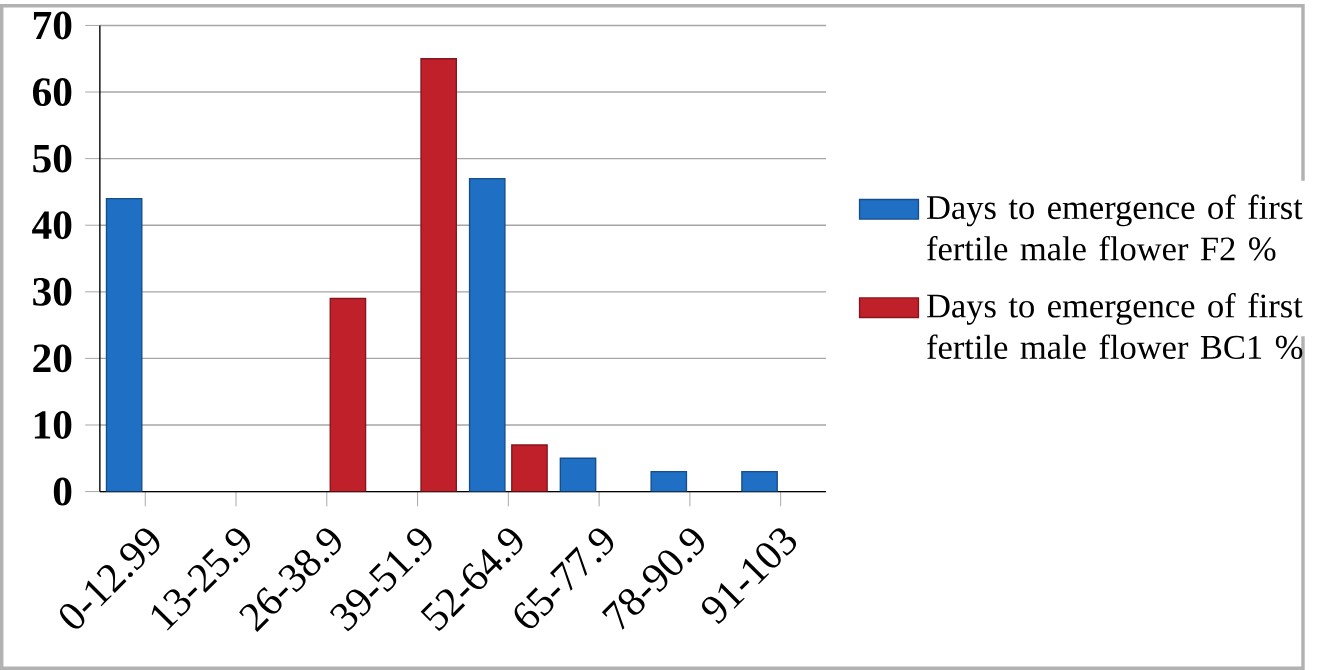 The width and height of the screenshot is (1326, 670). I want to click on y-tick-label: 70, so click(52, 25).